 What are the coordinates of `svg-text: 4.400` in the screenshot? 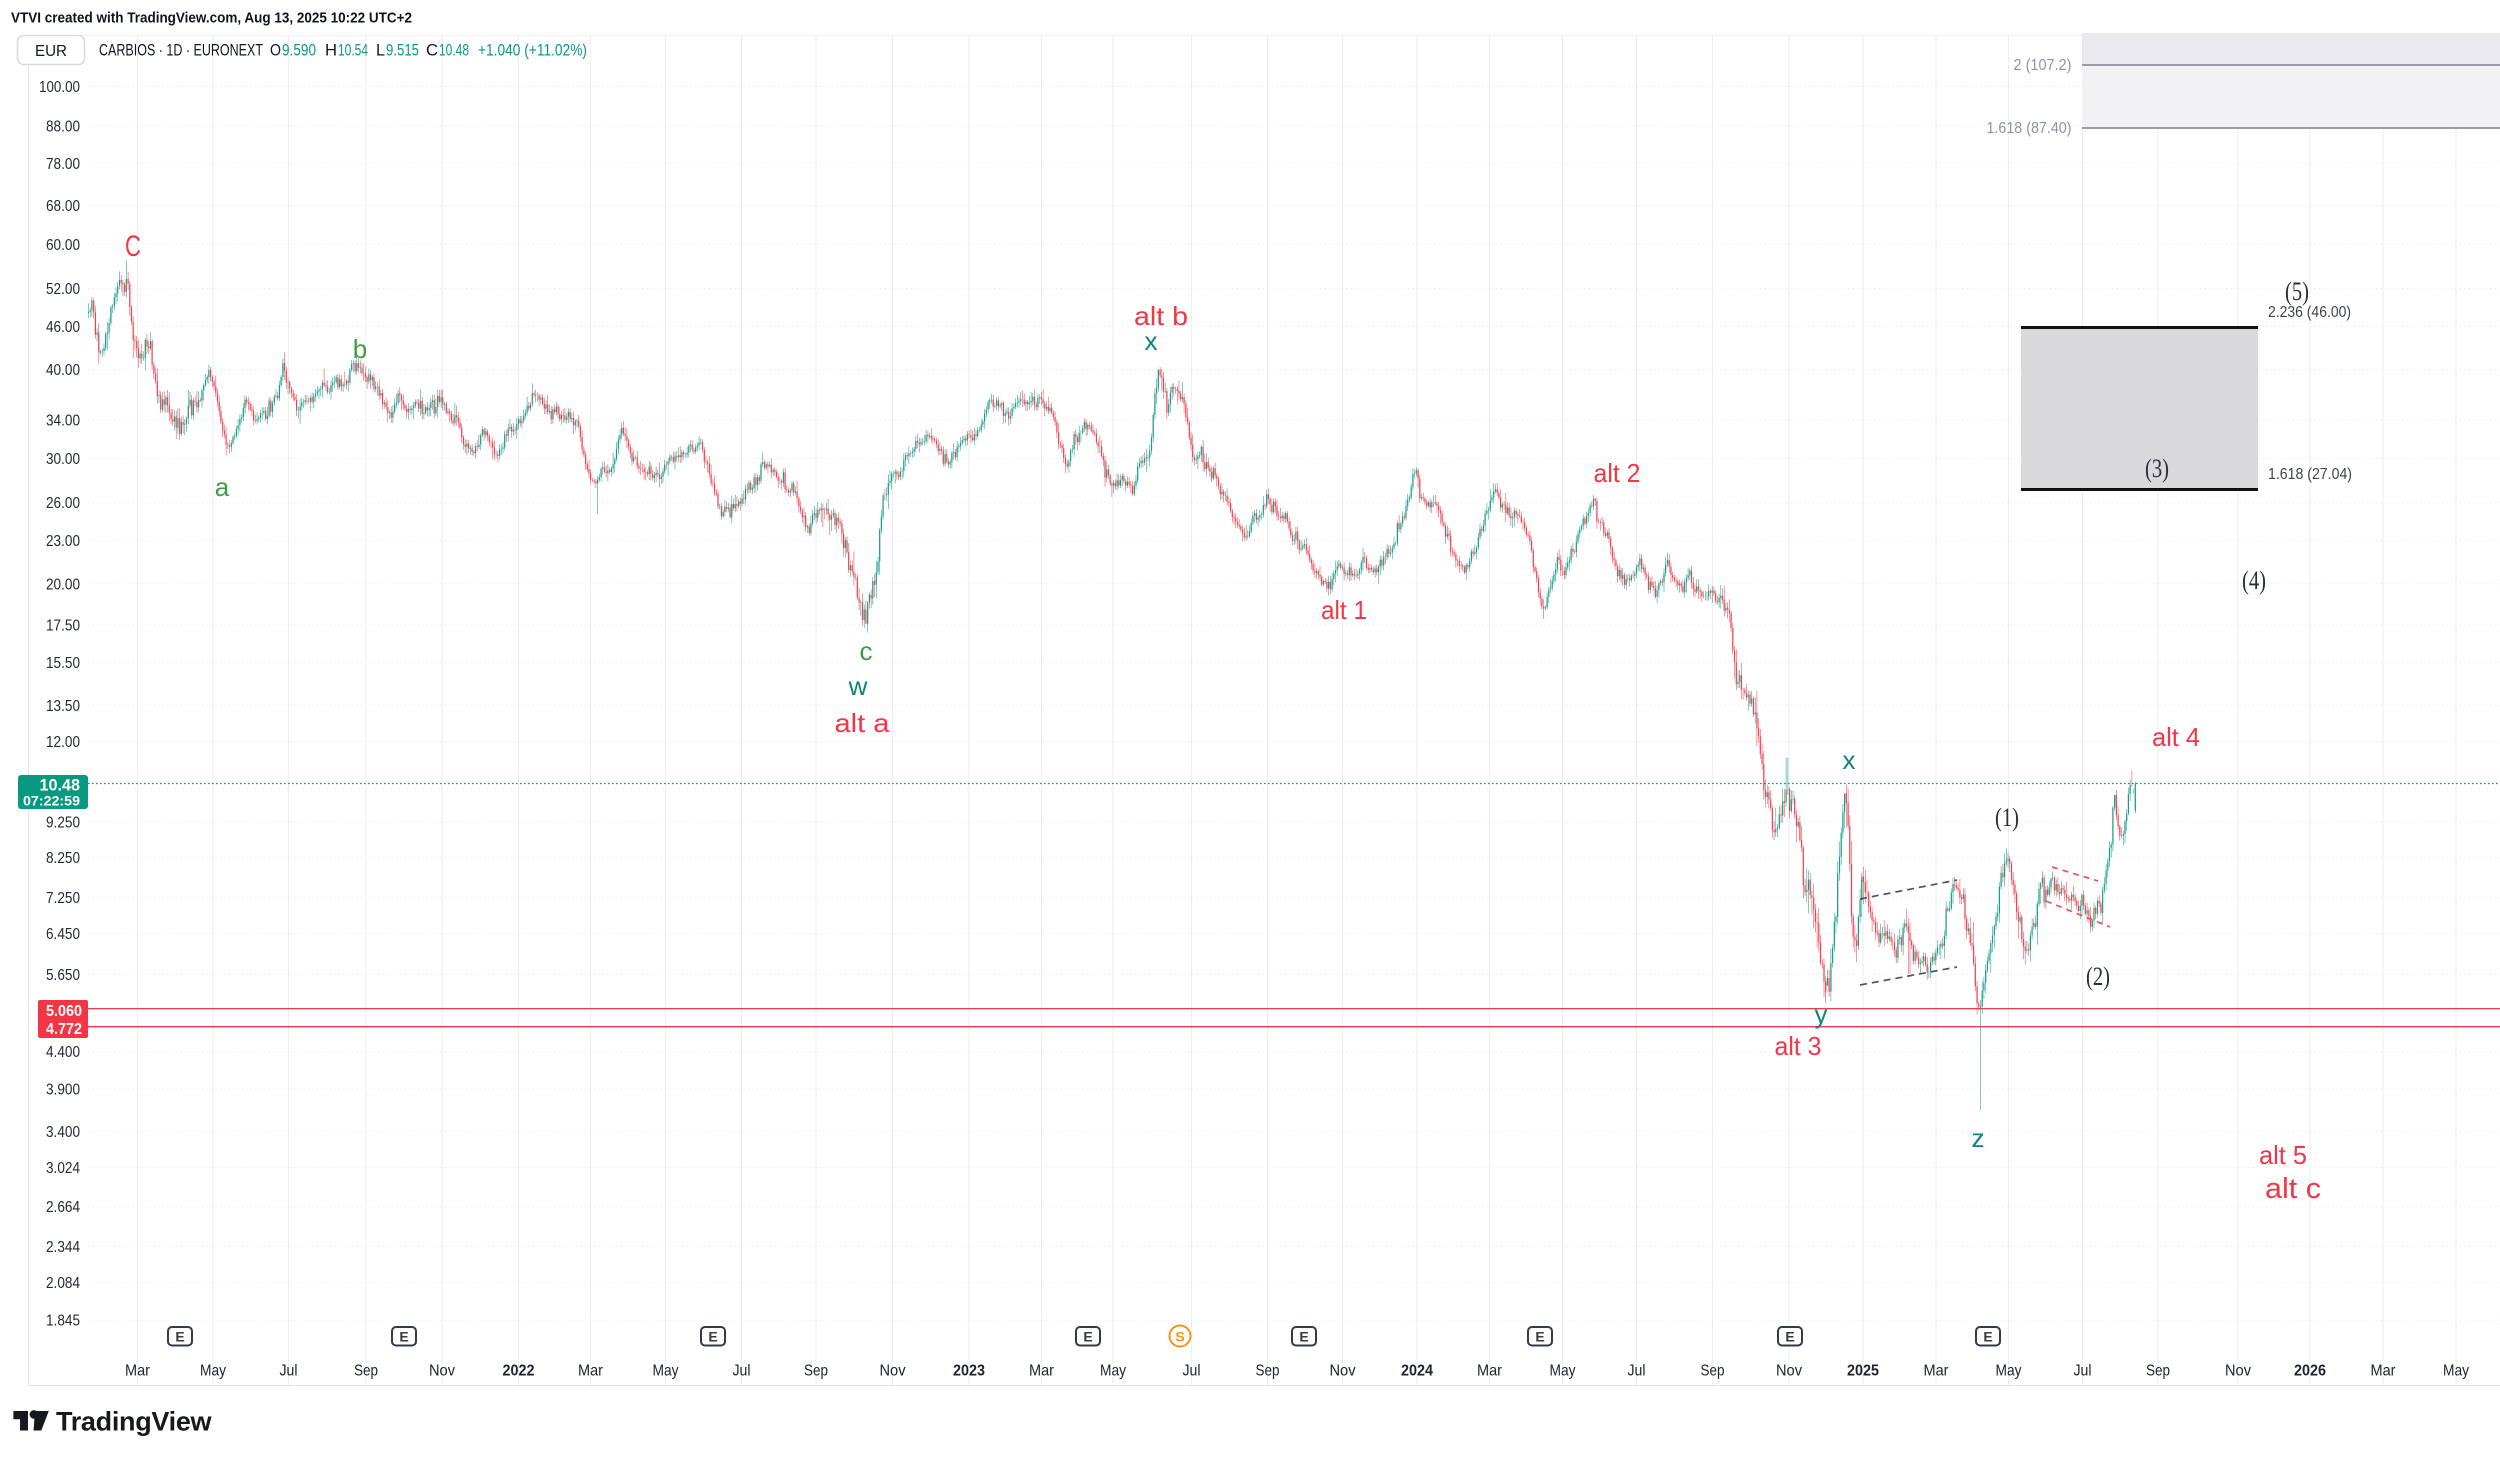 It's located at (63, 1052).